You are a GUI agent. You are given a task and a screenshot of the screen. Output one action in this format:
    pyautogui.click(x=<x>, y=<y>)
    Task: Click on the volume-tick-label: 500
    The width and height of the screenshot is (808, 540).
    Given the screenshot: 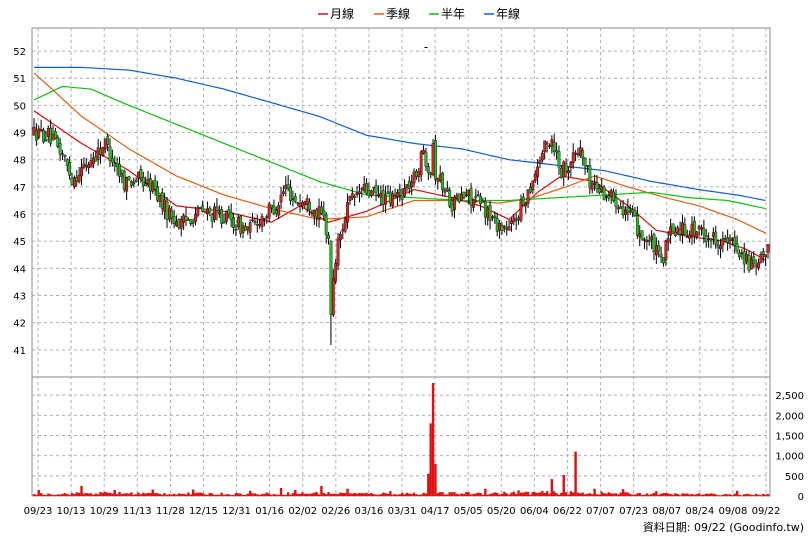 What is the action you would take?
    pyautogui.click(x=794, y=477)
    